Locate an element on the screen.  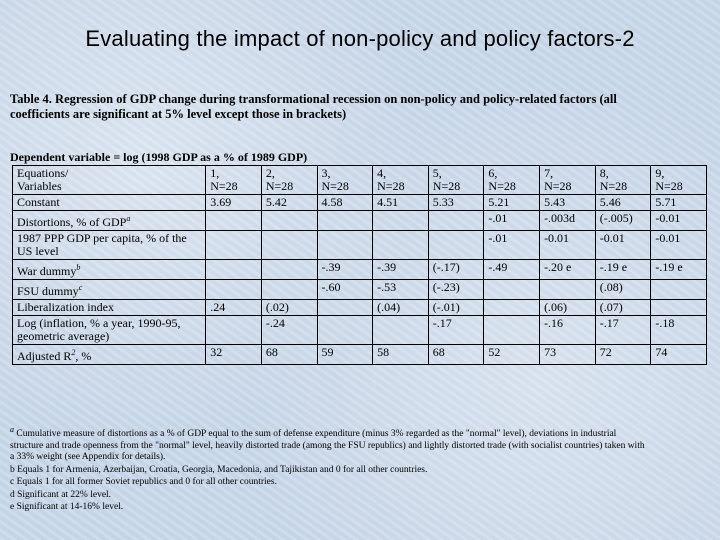
table-cell: .24 is located at coordinates (233, 307).